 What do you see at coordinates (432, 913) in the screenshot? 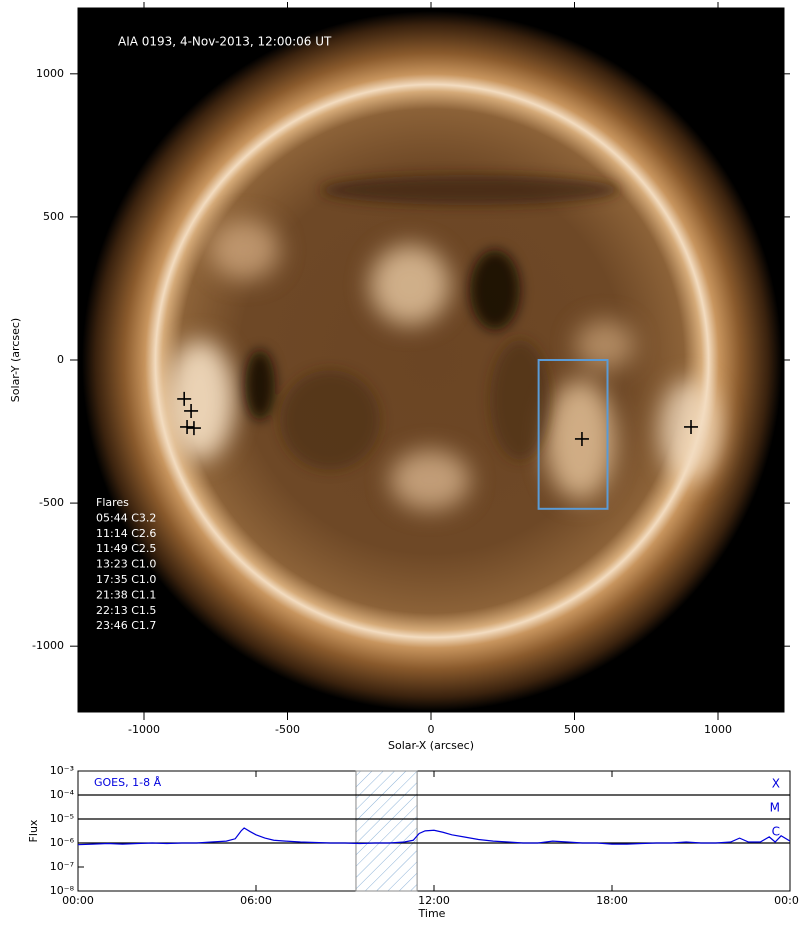
I see `x-axis-label: Time` at bounding box center [432, 913].